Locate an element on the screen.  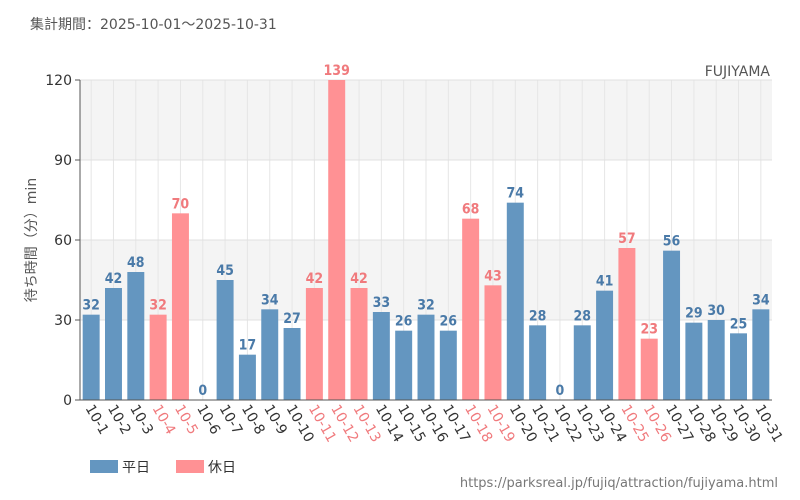
legend-label: 平日 is located at coordinates (136, 468).